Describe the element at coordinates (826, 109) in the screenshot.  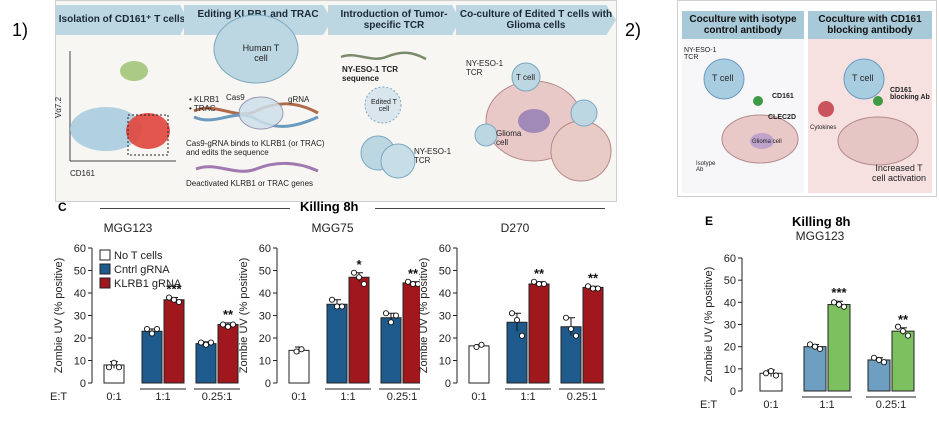
I see `cytokine-cluster` at that location.